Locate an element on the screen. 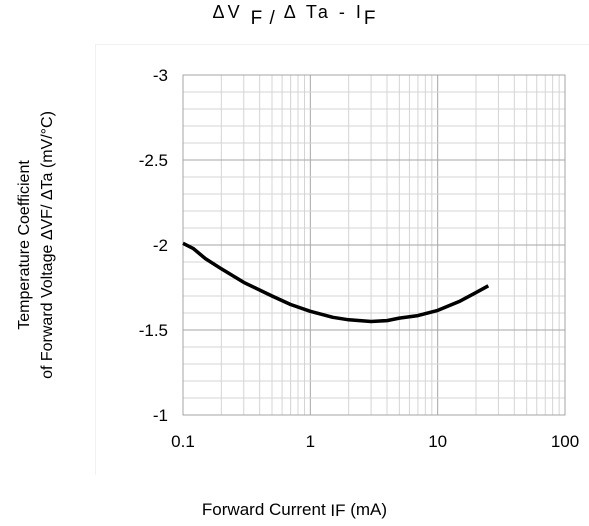 The width and height of the screenshot is (589, 526). y-axis-label-line1: Temperature Coefficient is located at coordinates (24, 245).